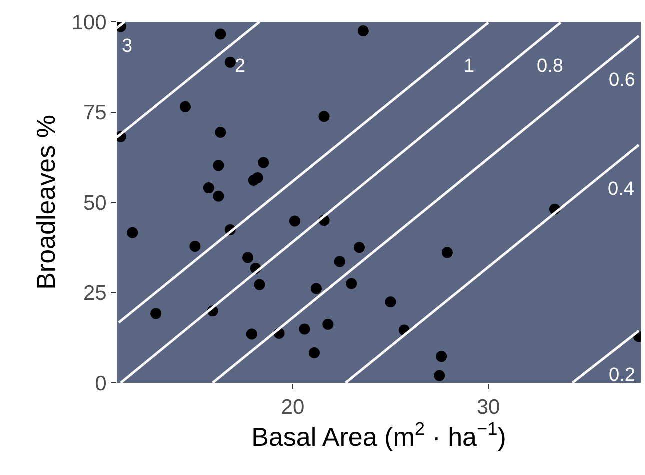 The width and height of the screenshot is (645, 475). Describe the element at coordinates (622, 80) in the screenshot. I see `series-label: 0.6` at that location.